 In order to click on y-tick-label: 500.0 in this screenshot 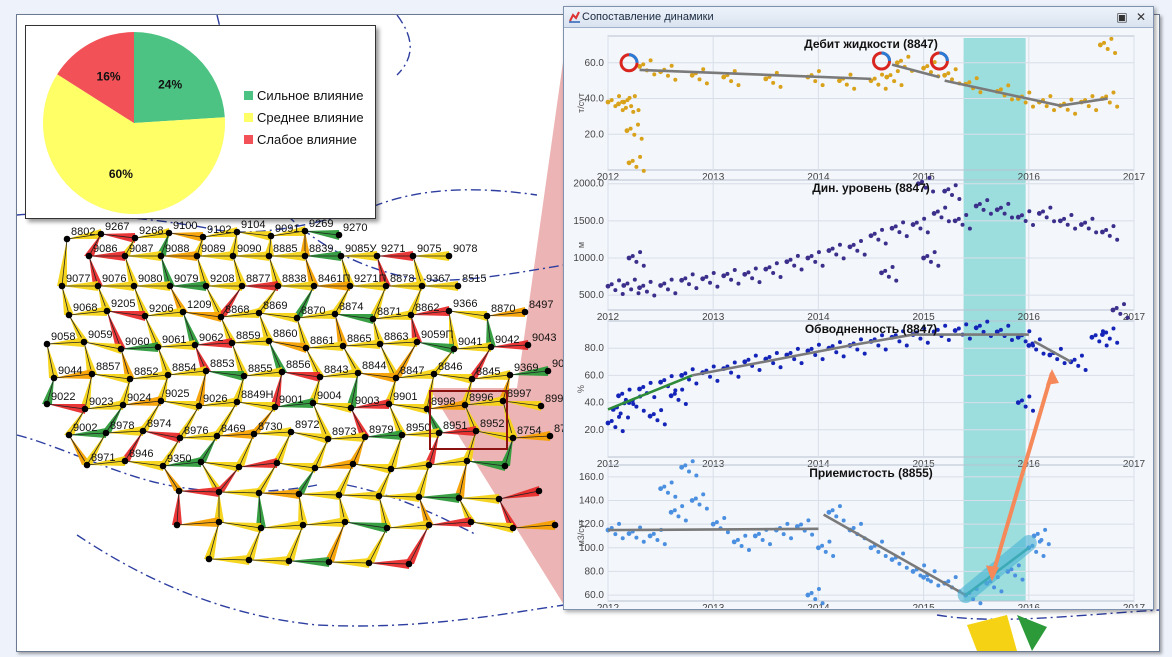, I will do `click(591, 295)`.